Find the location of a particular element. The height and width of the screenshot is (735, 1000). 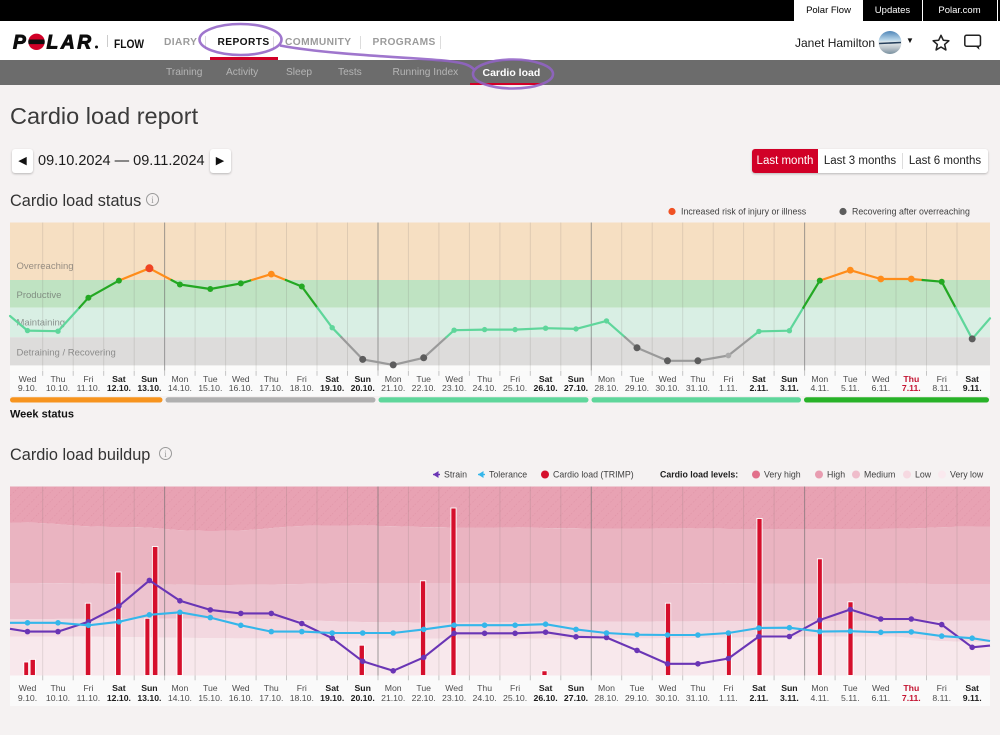

svg-text: 2.11. is located at coordinates (758, 698).